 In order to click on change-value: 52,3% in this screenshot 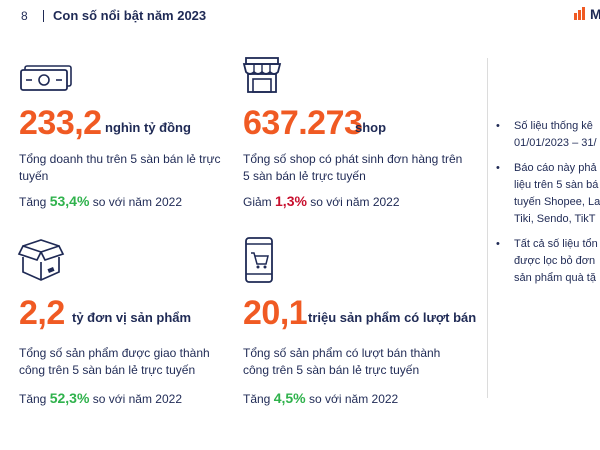, I will do `click(69, 398)`.